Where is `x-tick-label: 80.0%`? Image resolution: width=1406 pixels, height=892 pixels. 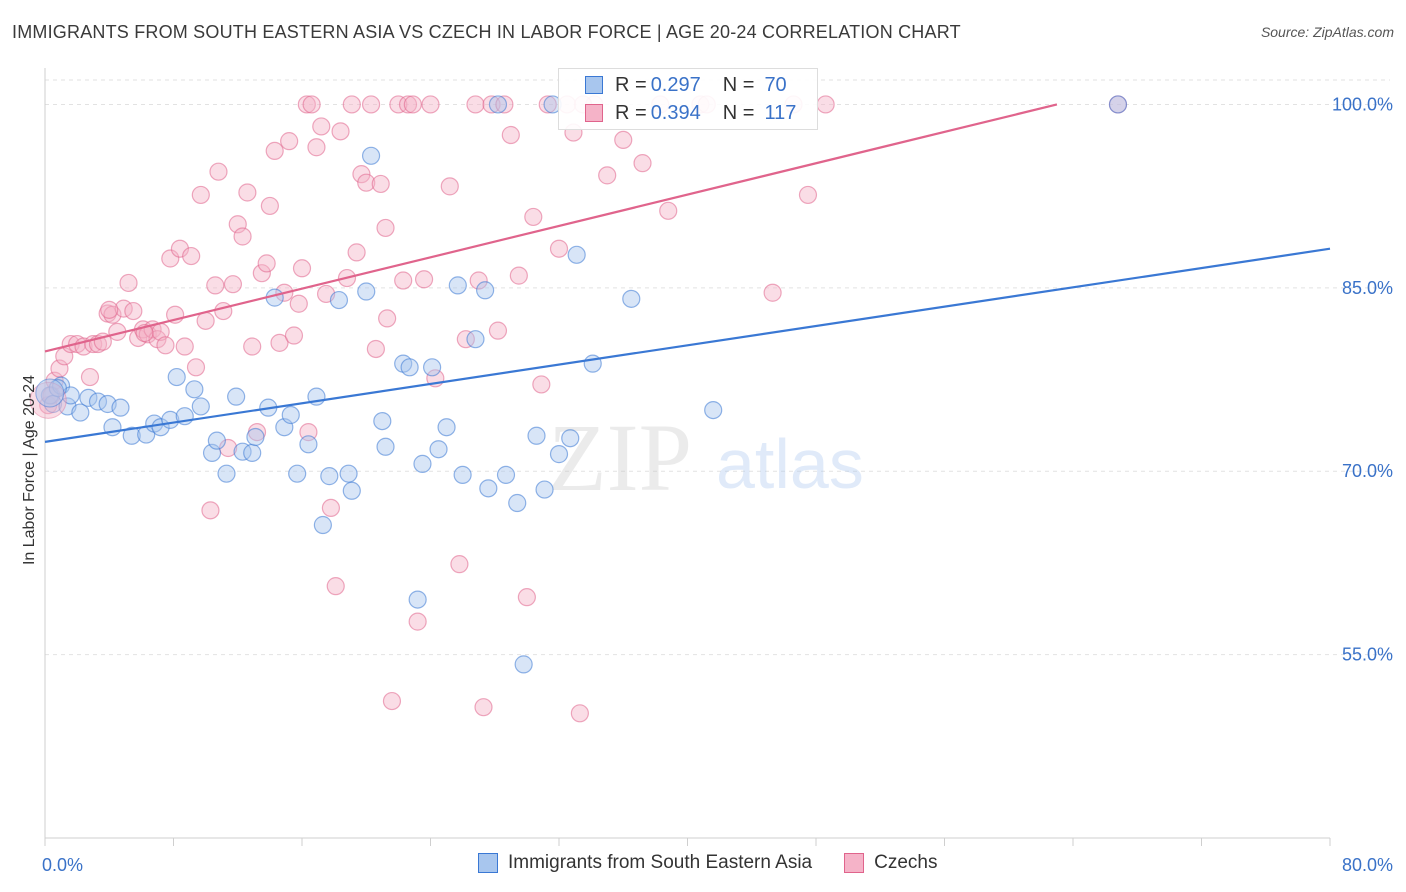 x-tick-label: 80.0% is located at coordinates (1367, 865).